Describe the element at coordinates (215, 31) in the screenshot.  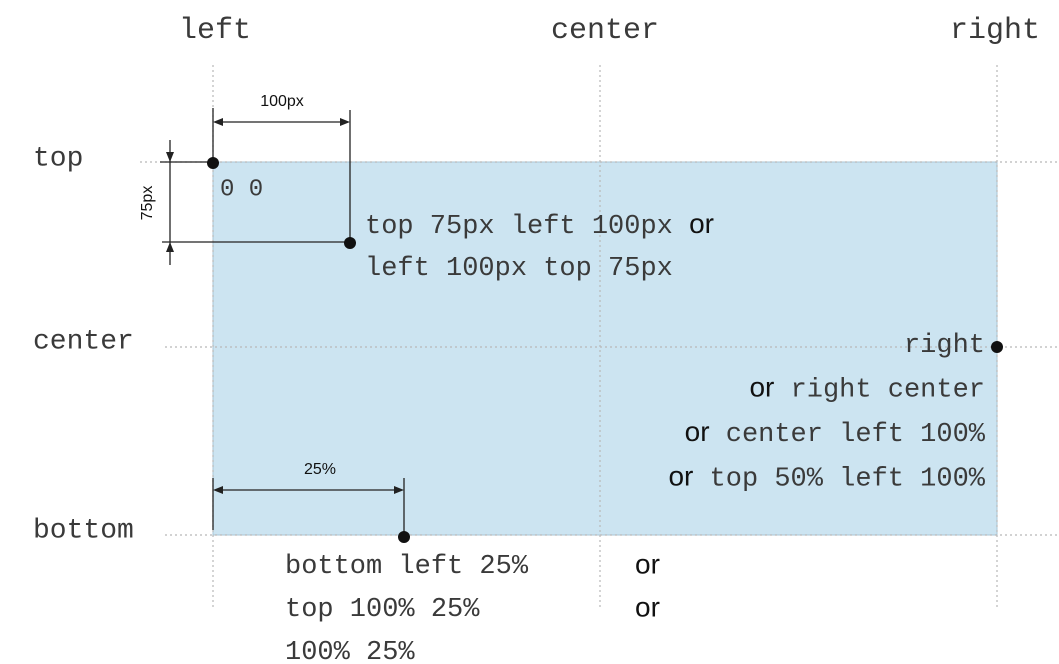
I see `column-label: left` at that location.